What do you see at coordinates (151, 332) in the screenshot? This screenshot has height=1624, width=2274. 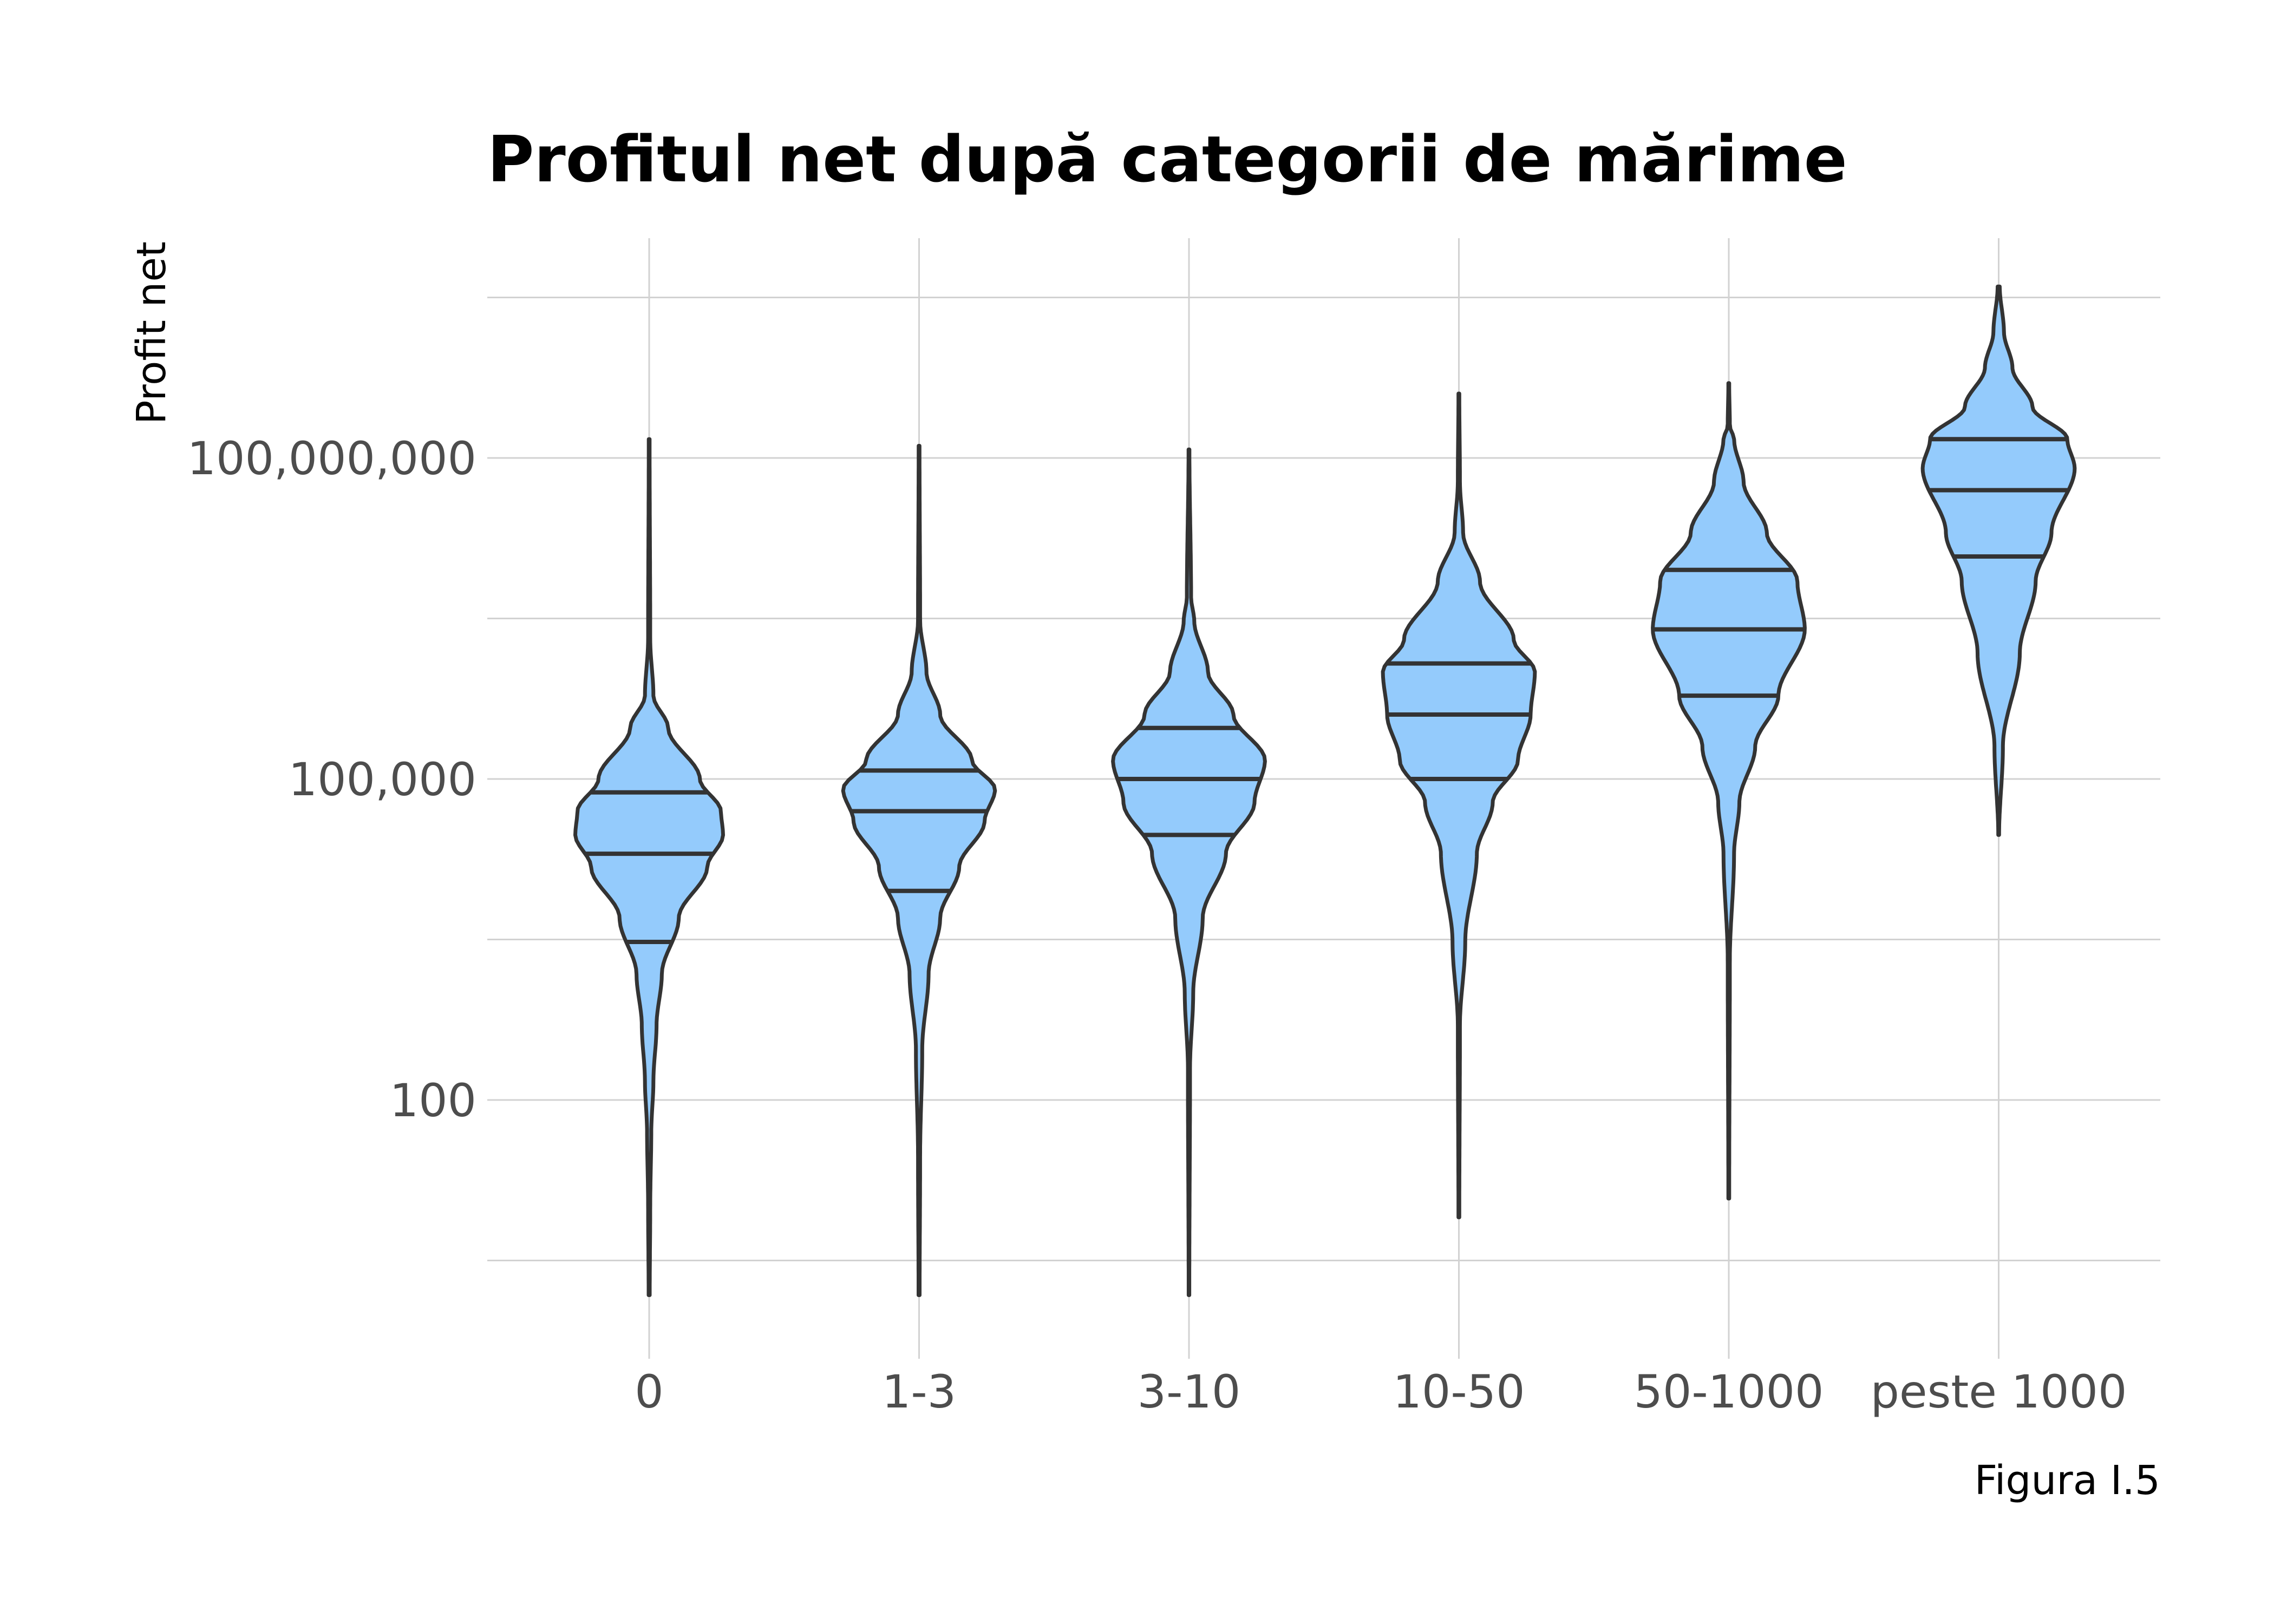 I see `y-axis-label: Profit net` at bounding box center [151, 332].